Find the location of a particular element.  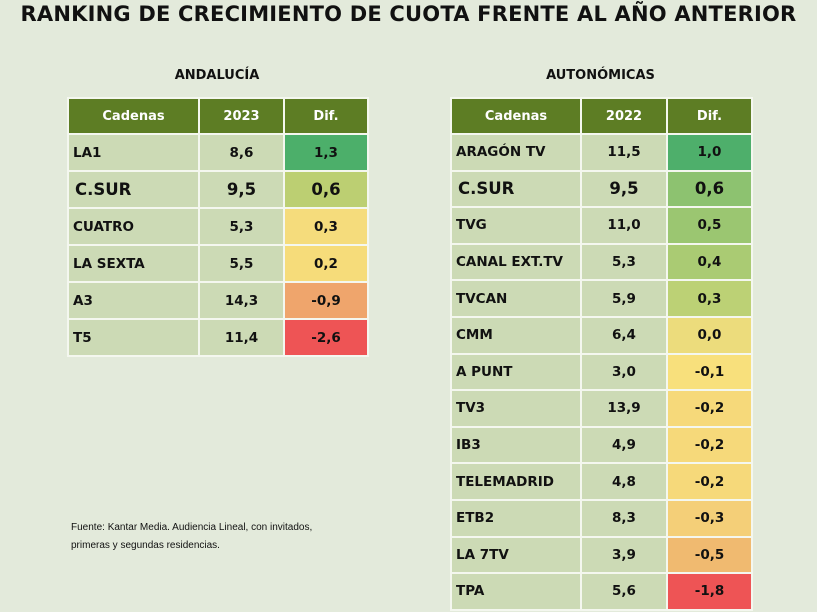

value-cell: 11,0 is located at coordinates (624, 225).